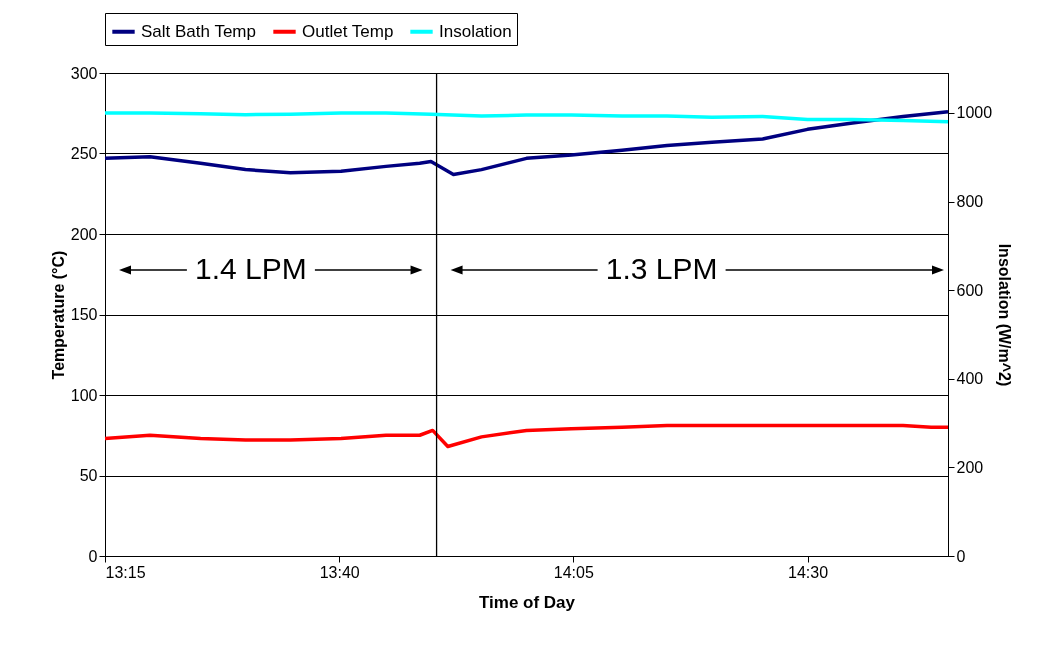 This screenshot has height=648, width=1059. I want to click on y-tick-label: 0, so click(93, 556).